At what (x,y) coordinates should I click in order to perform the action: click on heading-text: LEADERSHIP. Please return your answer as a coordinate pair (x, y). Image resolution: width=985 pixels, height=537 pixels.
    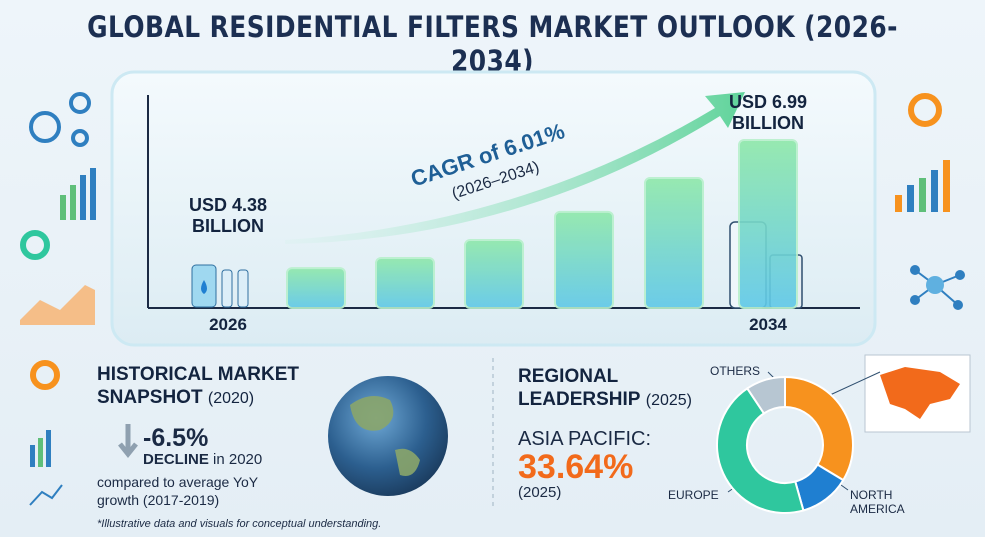
    Looking at the image, I should click on (579, 399).